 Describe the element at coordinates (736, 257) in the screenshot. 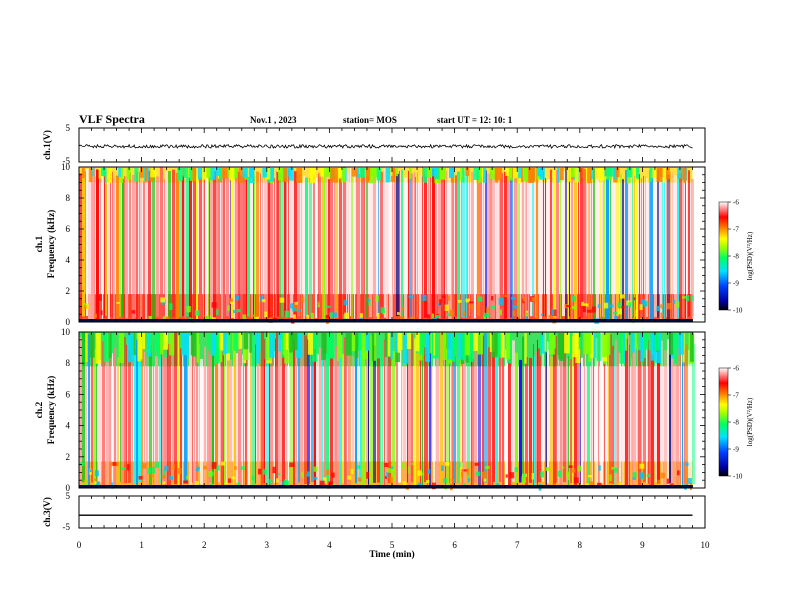

I see `colorbar-tick-label: -8` at that location.